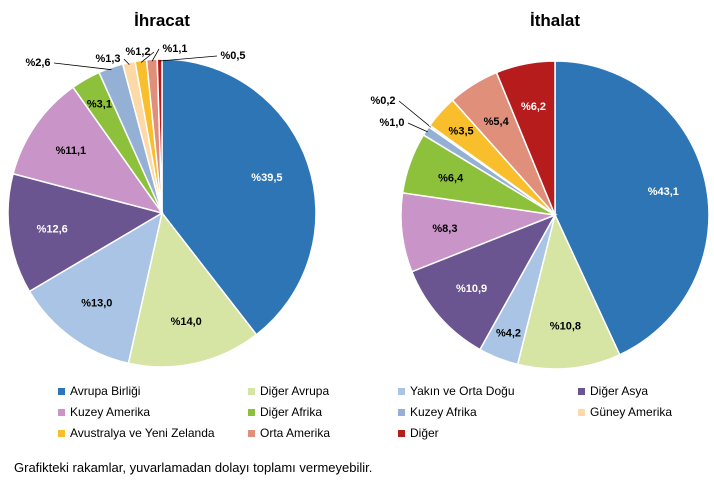 The image size is (714, 482). Describe the element at coordinates (462, 391) in the screenshot. I see `legend-label: Yakın ve Orta Doğu` at that location.